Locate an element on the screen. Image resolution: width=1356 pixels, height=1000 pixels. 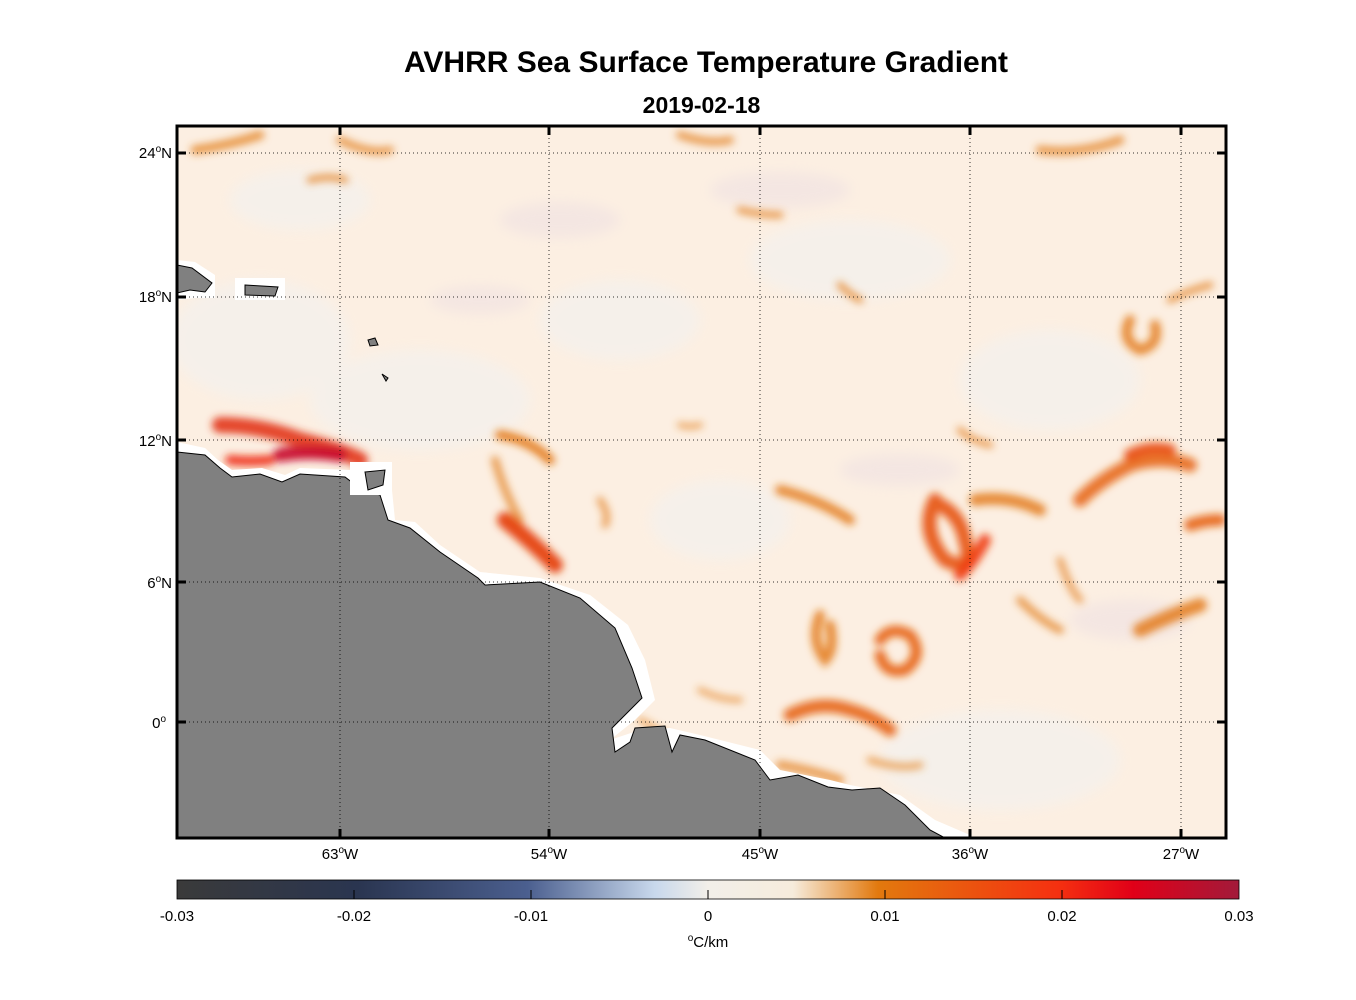
lat-label-18n: 18oN is located at coordinates (155, 297).